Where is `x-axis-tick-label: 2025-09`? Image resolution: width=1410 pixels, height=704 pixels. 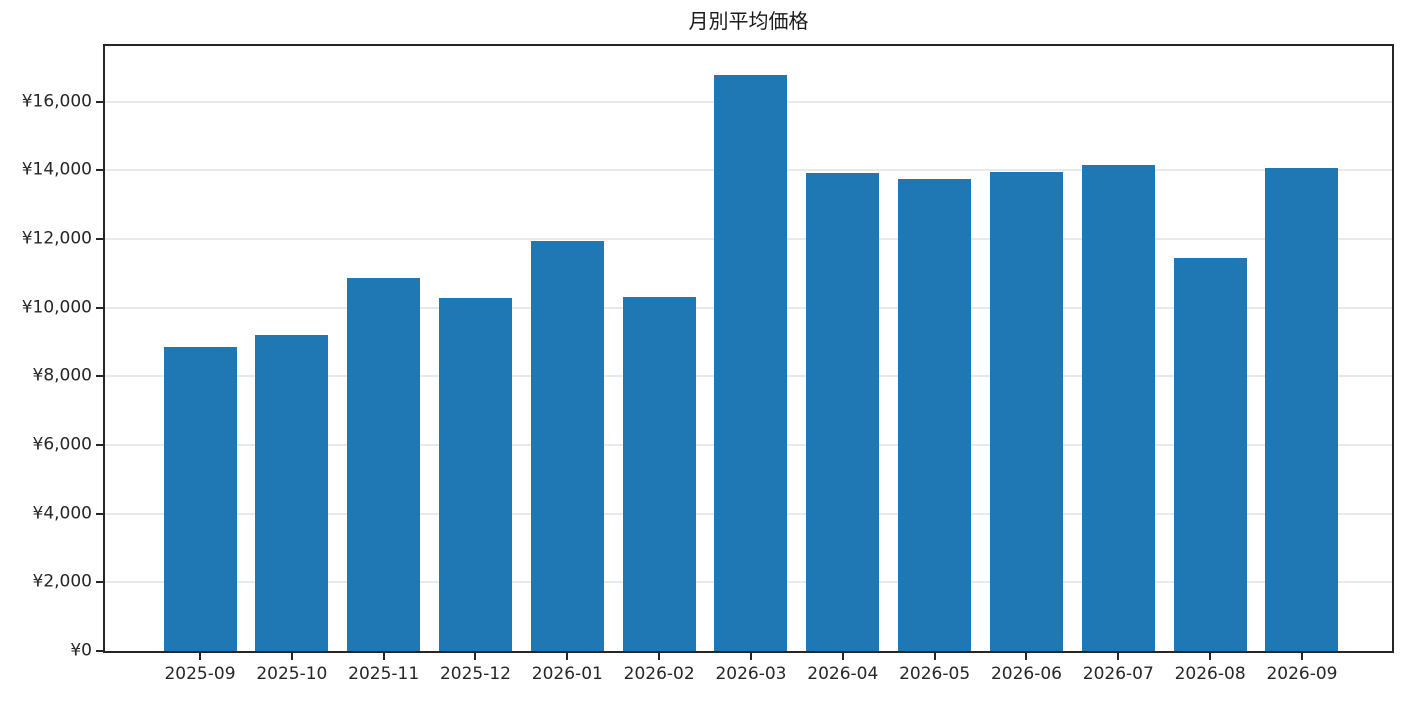
x-axis-tick-label: 2025-09 is located at coordinates (200, 674).